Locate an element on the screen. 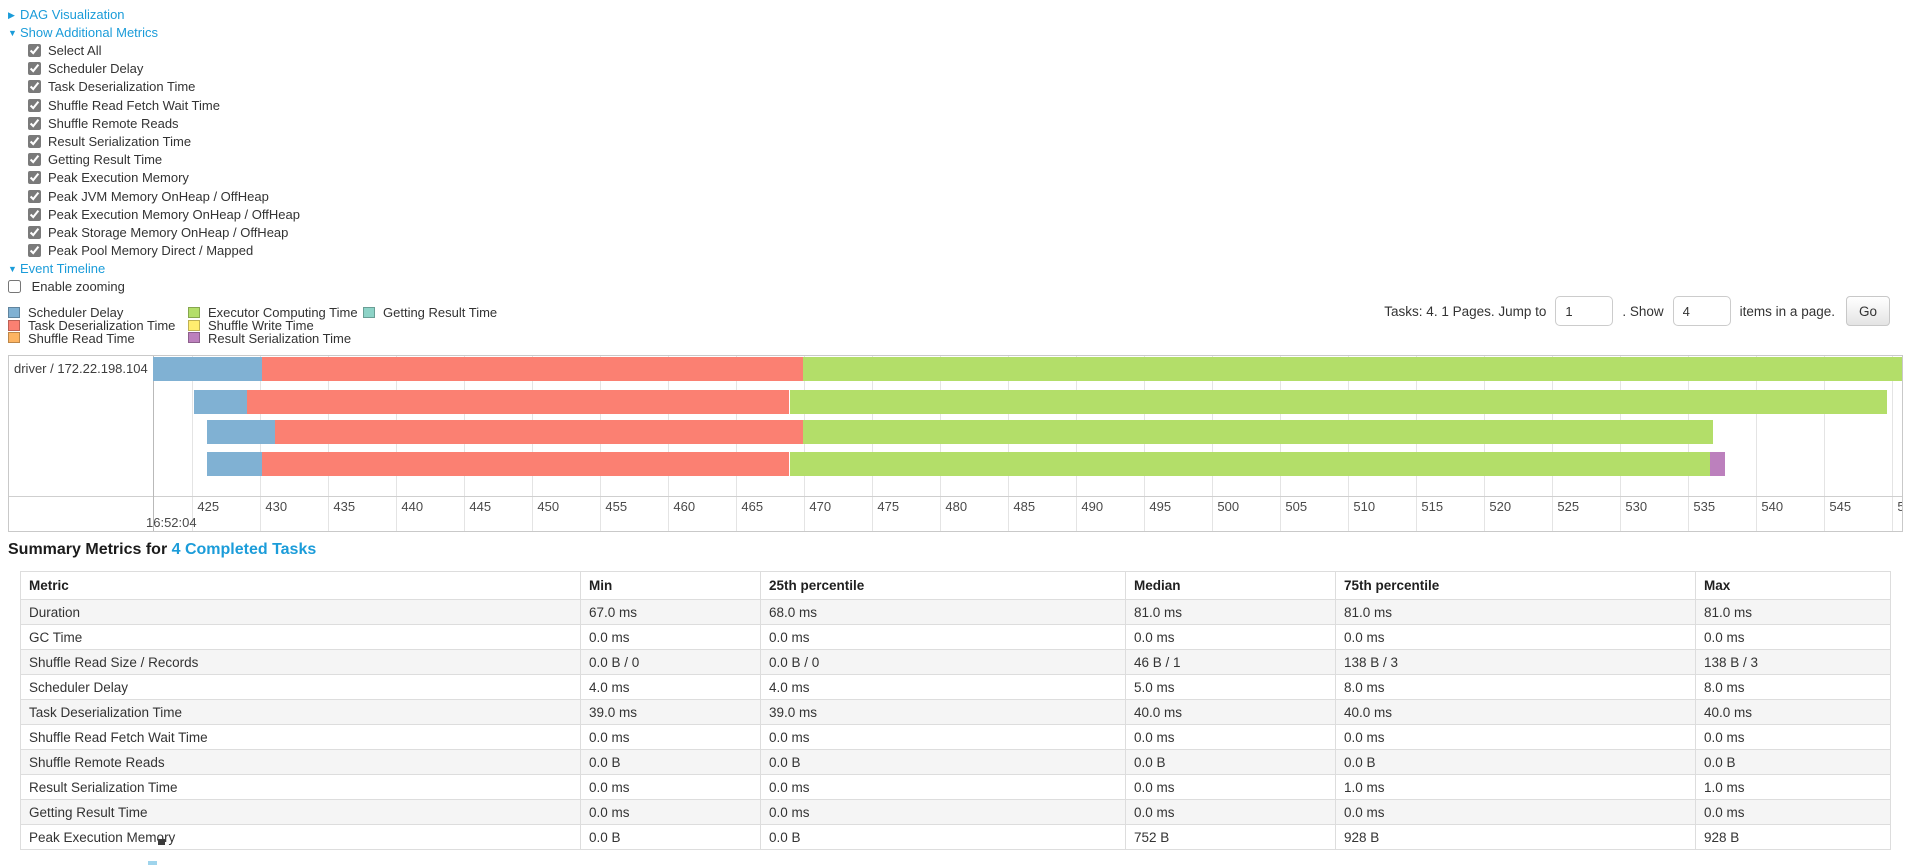 This screenshot has height=865, width=1907. tick-label: 450 is located at coordinates (548, 506).